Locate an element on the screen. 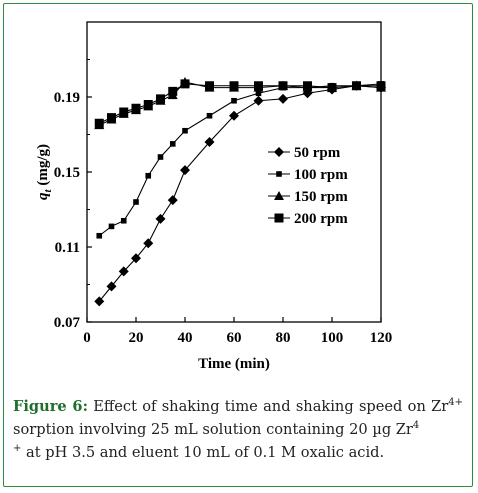  series-line is located at coordinates (240, 103).